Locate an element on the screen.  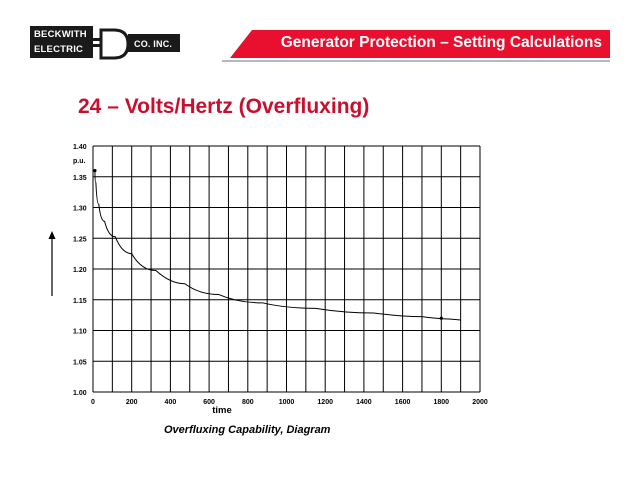
logo-right-block is located at coordinates (154, 43).